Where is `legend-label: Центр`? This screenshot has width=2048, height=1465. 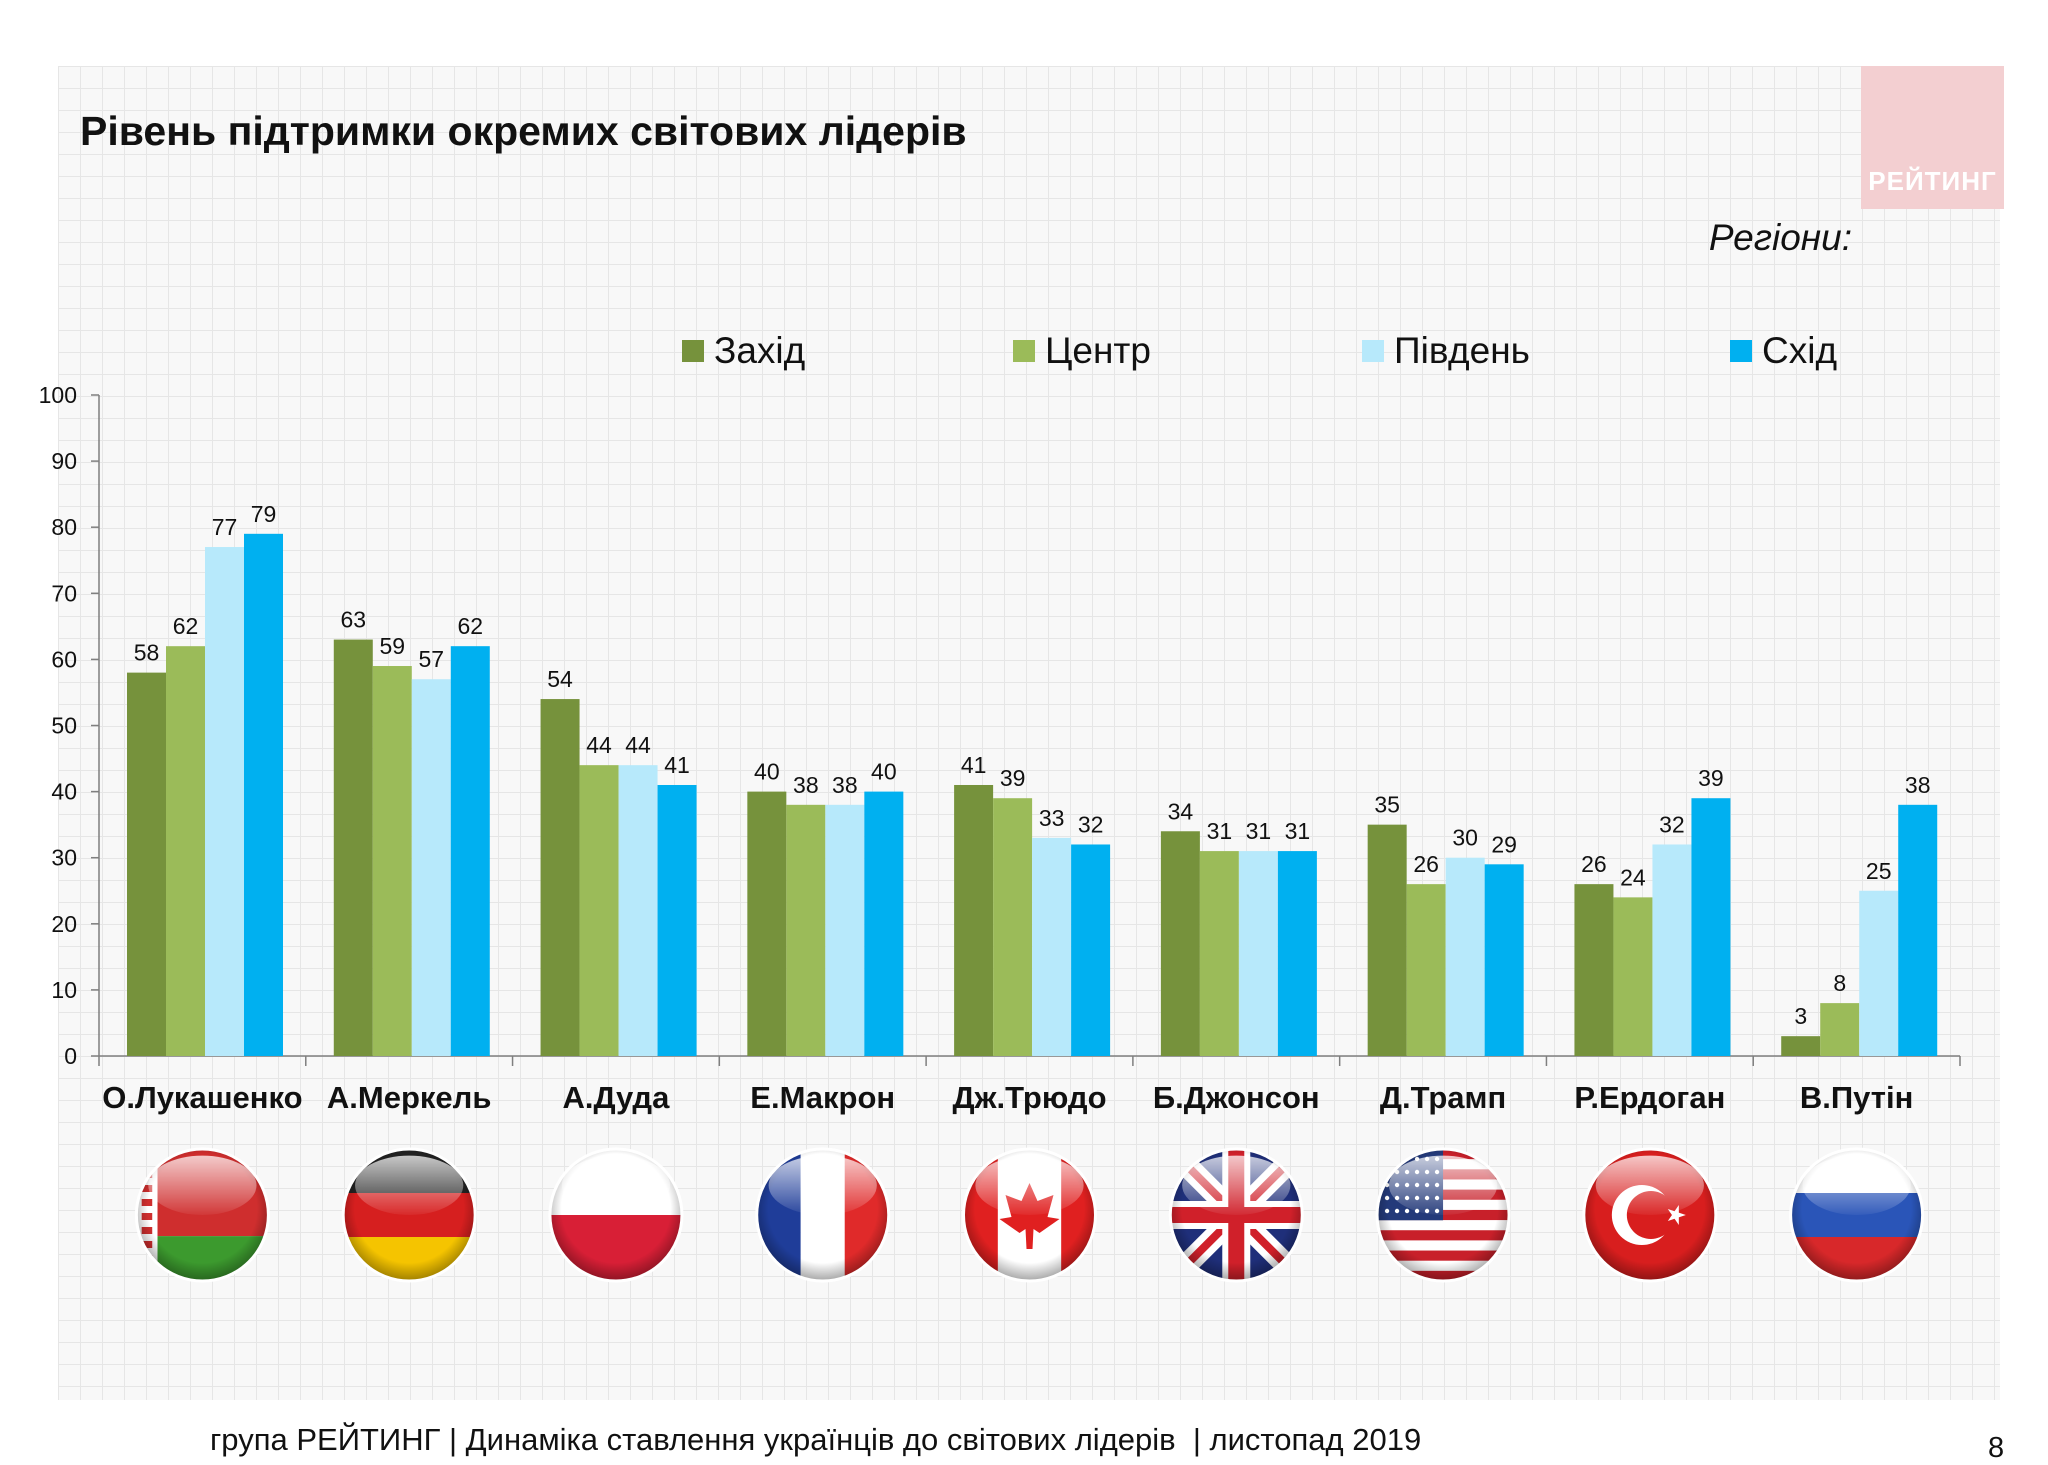
legend-label: Центр is located at coordinates (1098, 350).